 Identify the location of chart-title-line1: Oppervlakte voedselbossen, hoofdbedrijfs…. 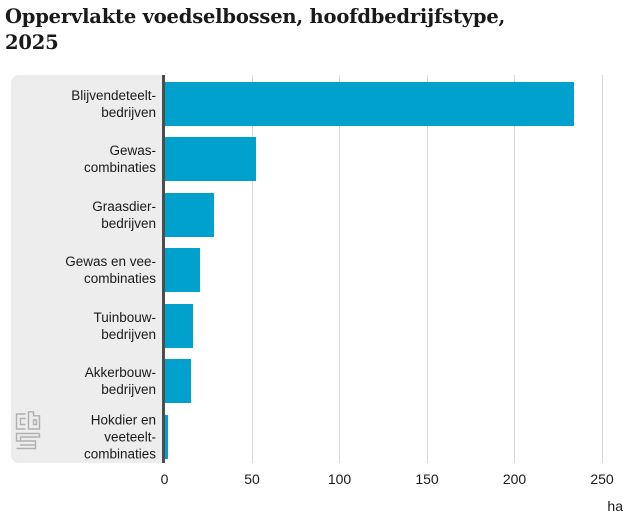
(255, 16).